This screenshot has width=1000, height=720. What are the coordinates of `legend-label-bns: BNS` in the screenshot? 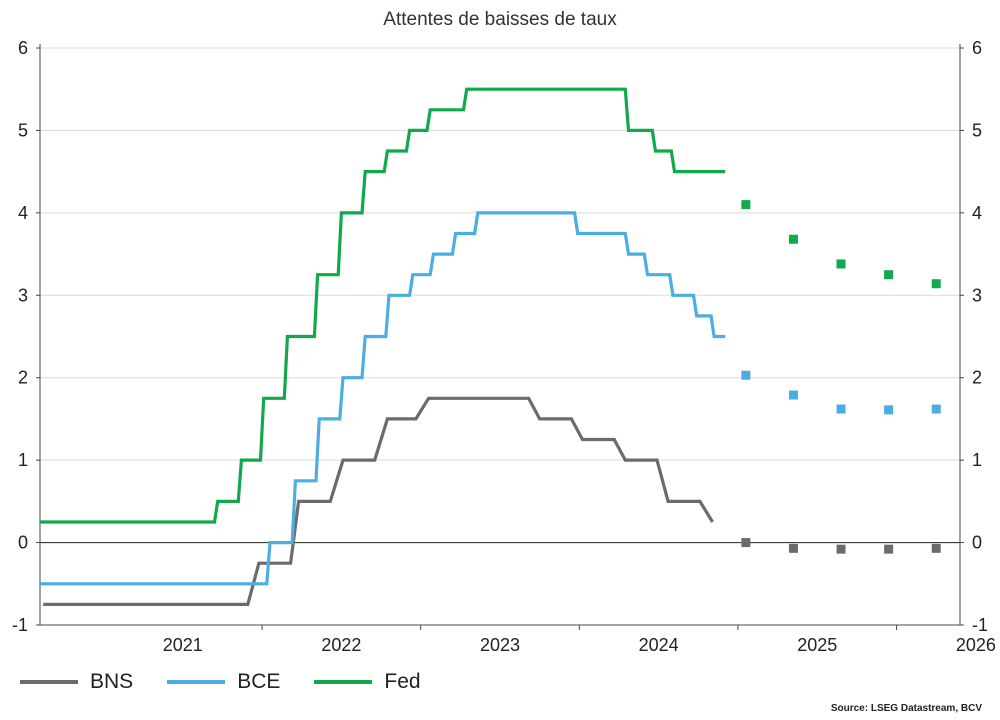 It's located at (112, 681).